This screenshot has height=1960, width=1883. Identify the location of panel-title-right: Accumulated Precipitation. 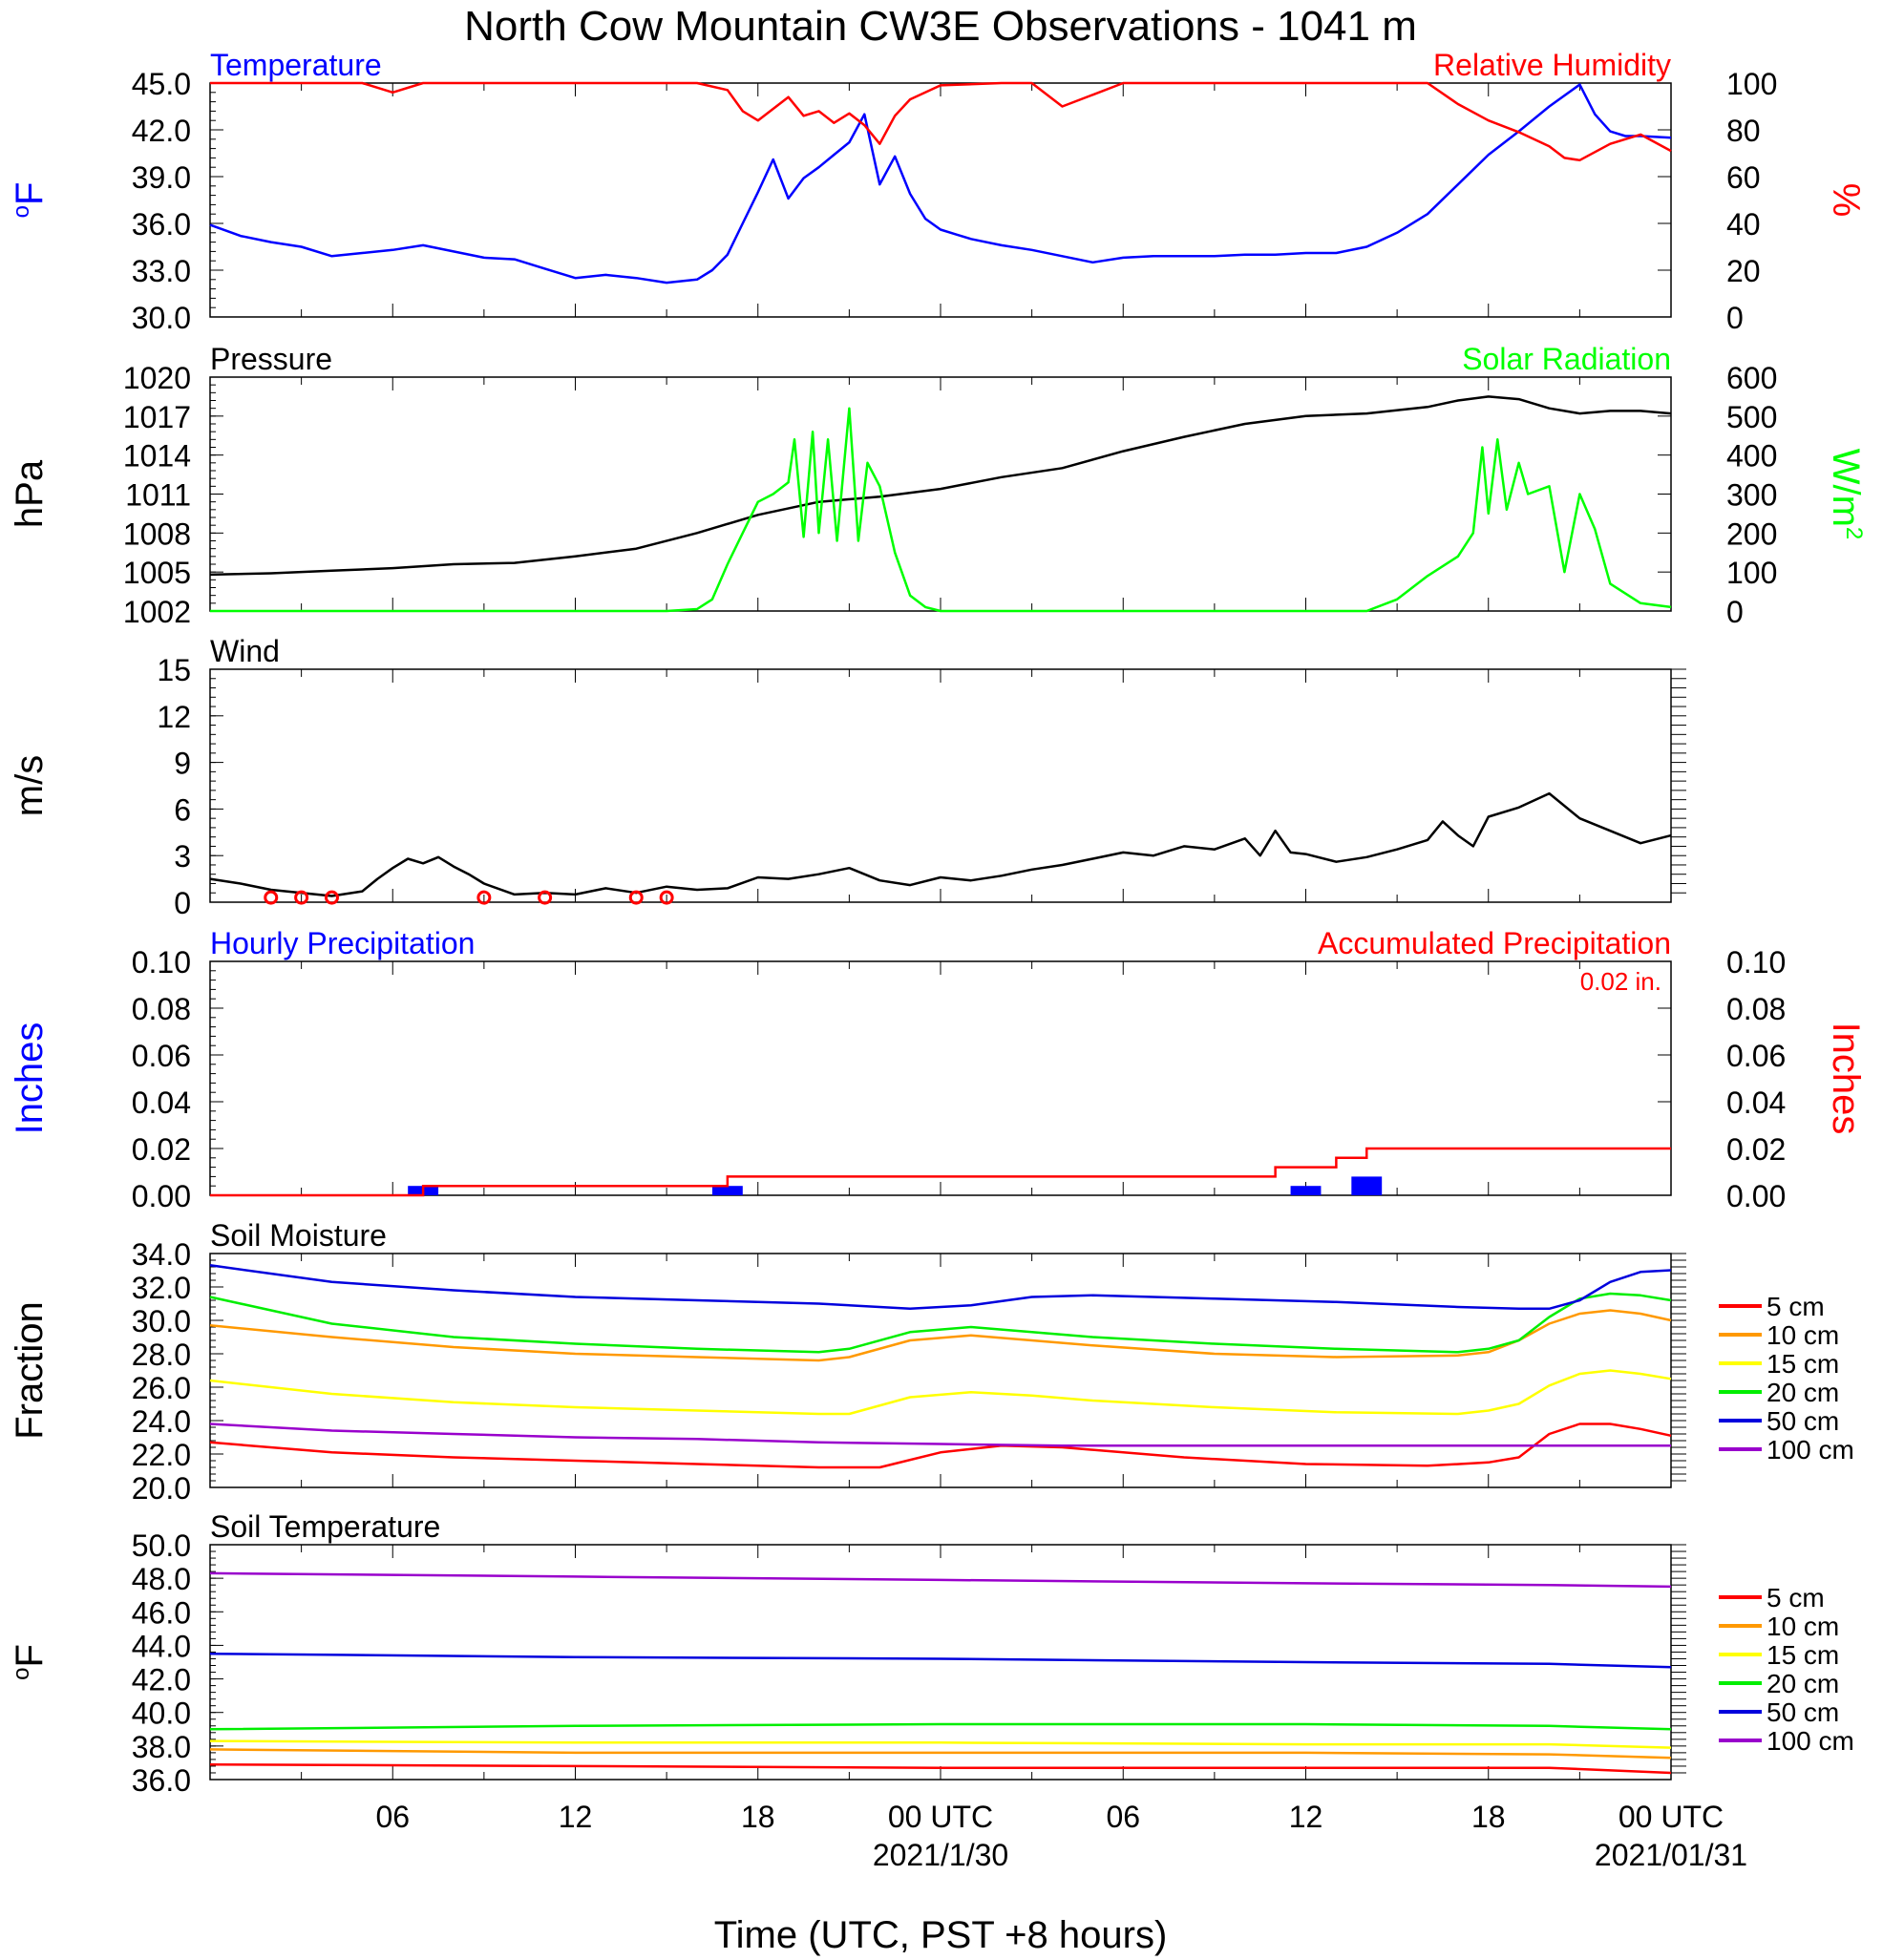
(1494, 943).